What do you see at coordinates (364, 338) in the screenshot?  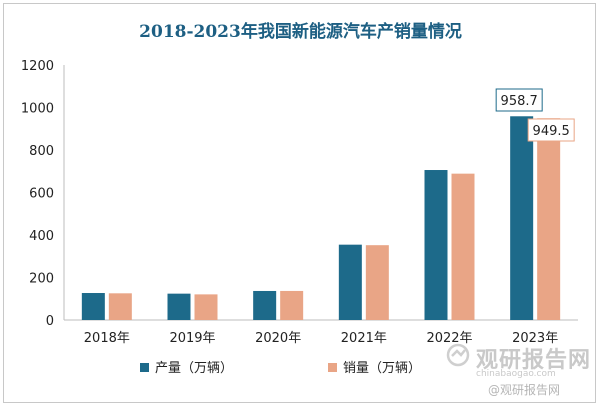 I see `x-tick-label: 2021年` at bounding box center [364, 338].